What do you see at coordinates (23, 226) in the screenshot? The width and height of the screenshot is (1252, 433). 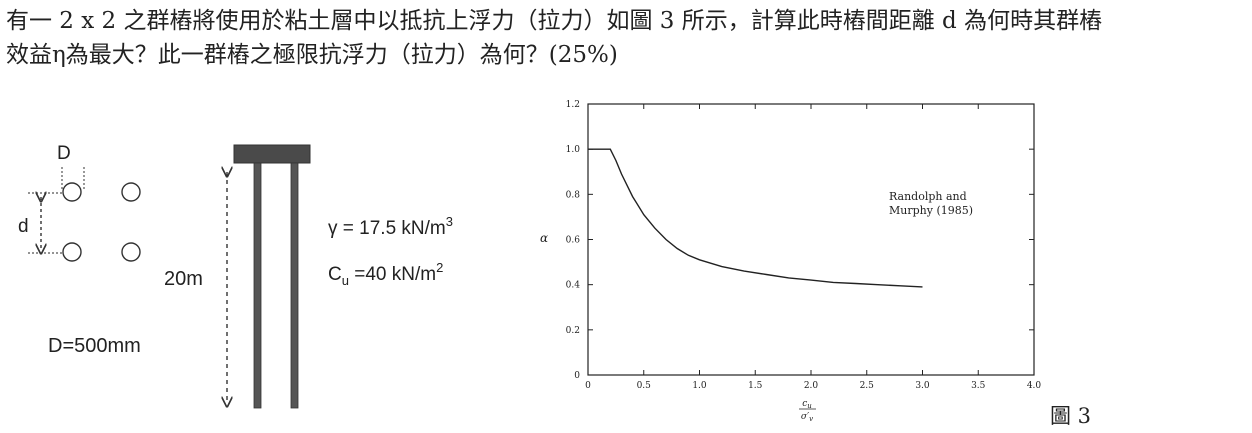 I see `pile-spacing-label: d` at bounding box center [23, 226].